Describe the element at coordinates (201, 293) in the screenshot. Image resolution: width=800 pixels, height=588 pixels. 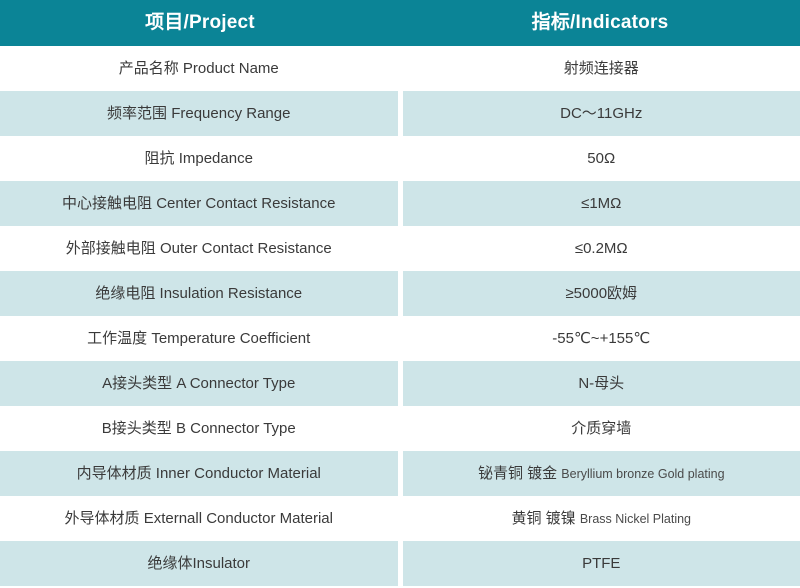
I see `cell-project: 绝缘电阻 Insulation Resistance` at that location.